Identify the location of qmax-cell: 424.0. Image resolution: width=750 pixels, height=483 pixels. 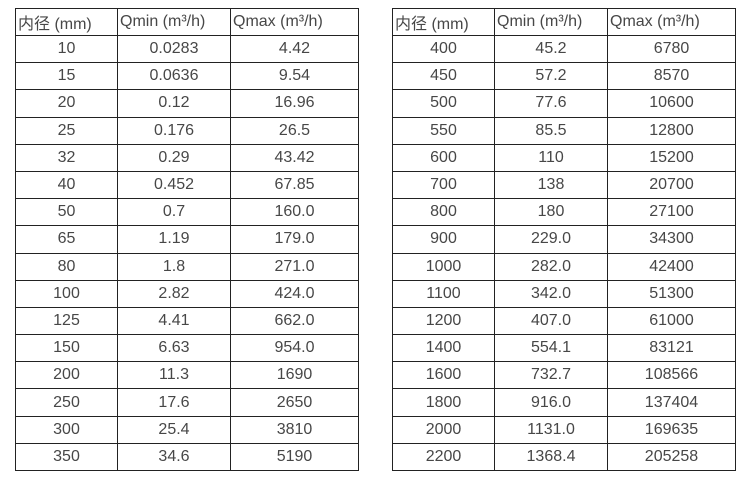
(294, 293).